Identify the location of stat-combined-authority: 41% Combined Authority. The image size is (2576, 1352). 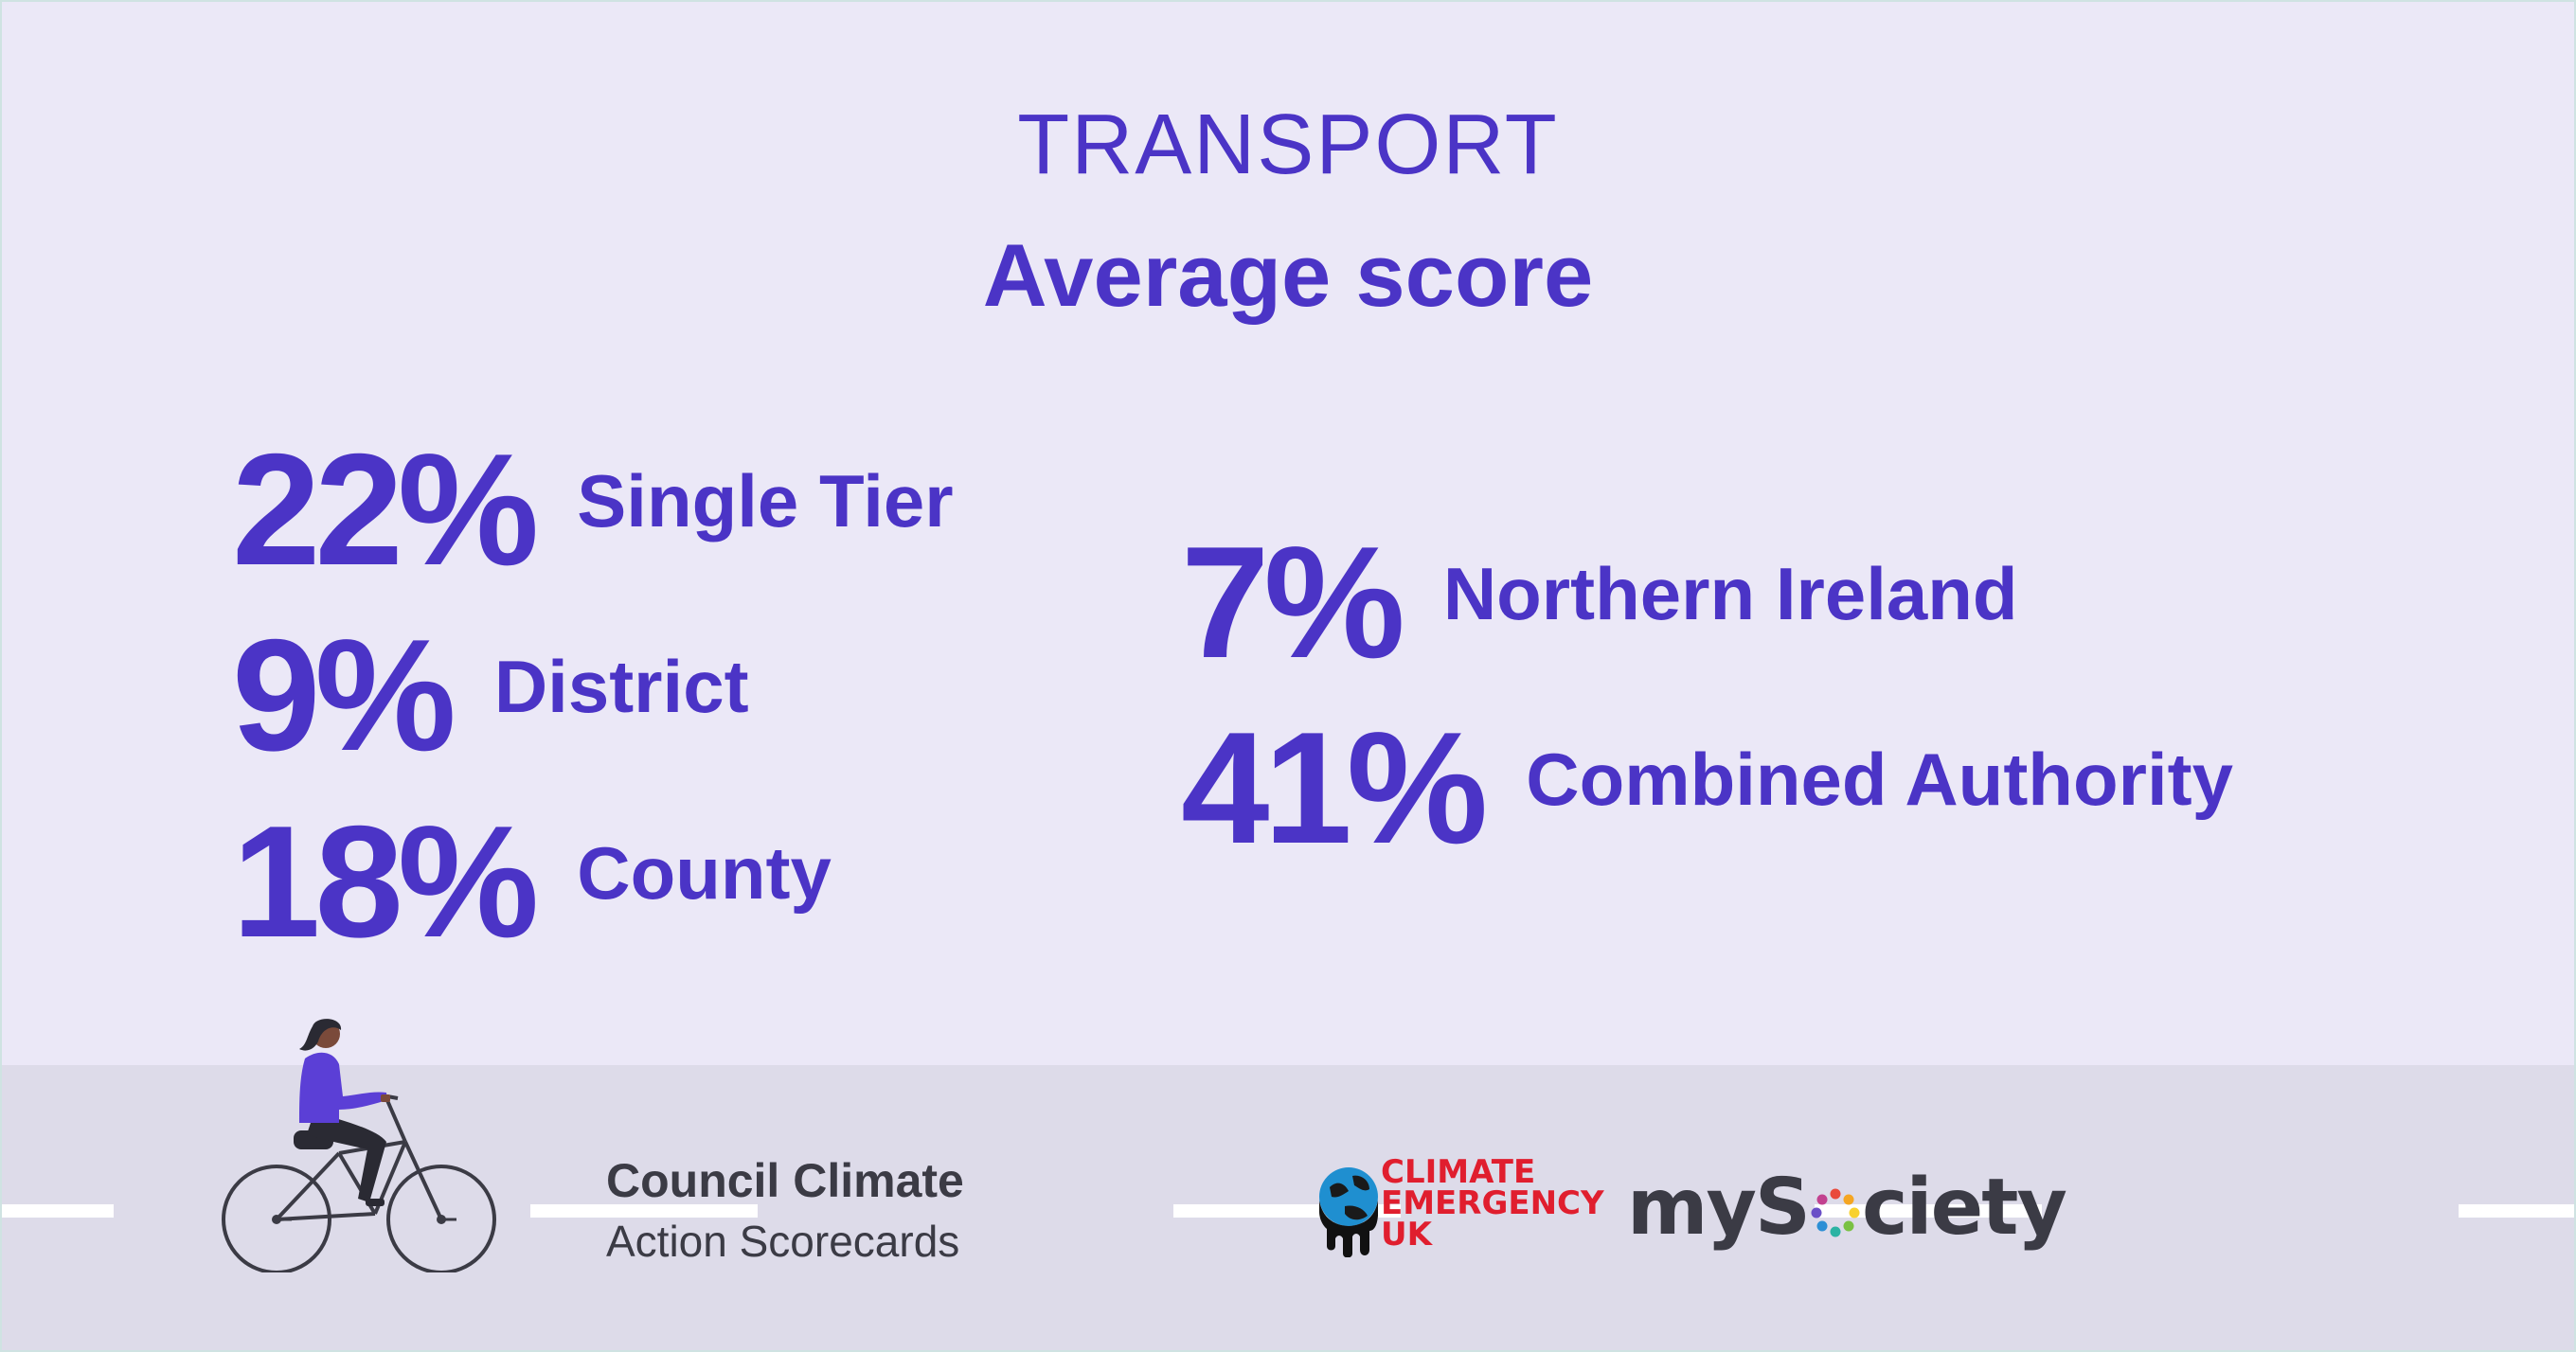
(1707, 787).